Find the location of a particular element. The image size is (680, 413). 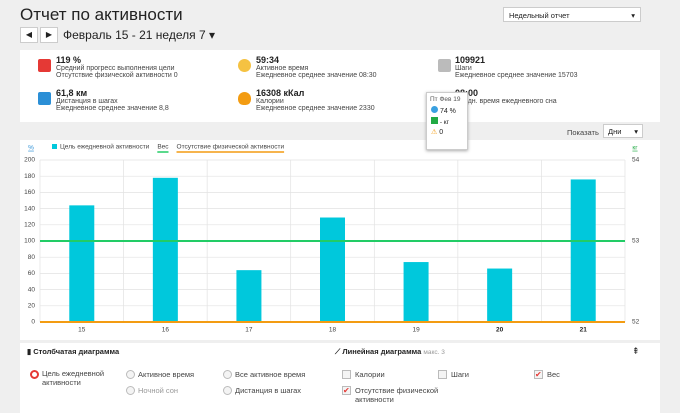

stat-sub: Ежедневное среднее значение 15703 is located at coordinates (516, 75).